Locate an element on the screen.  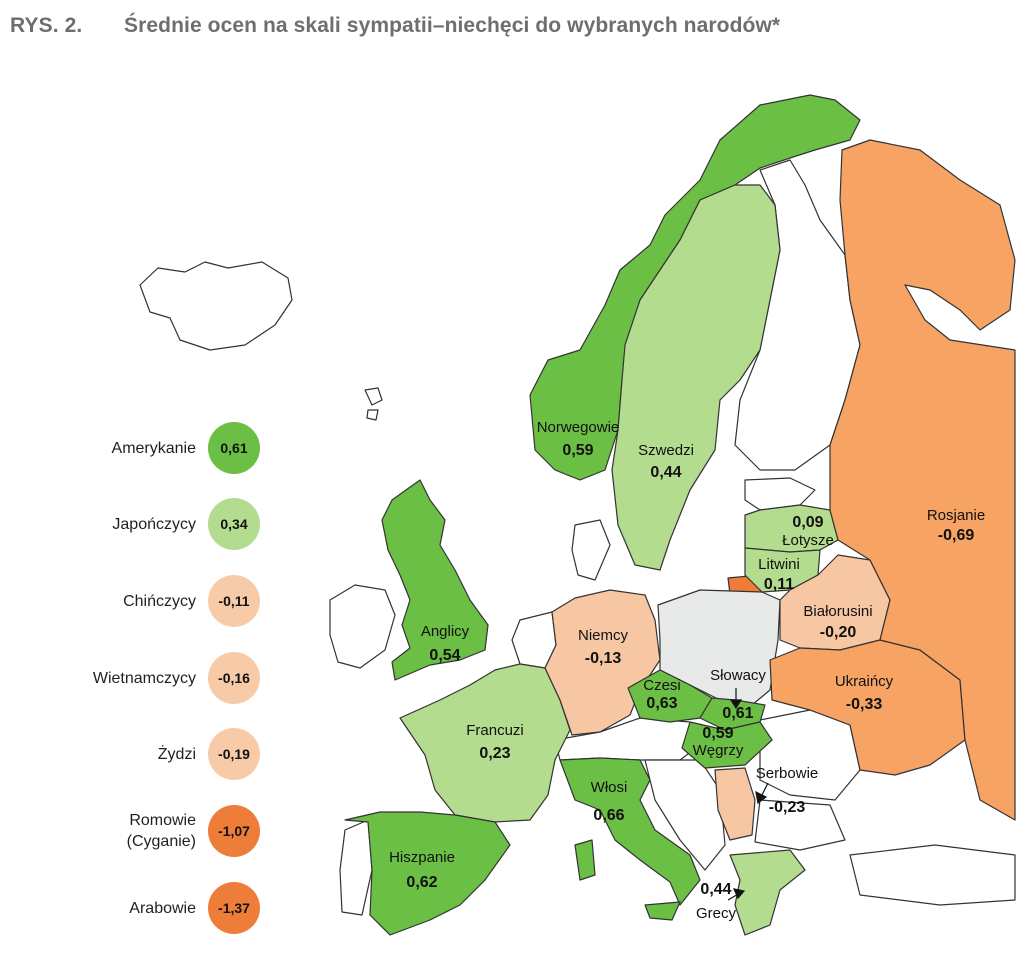
legend-row: Amerykanie 0,61 is located at coordinates (186, 448).